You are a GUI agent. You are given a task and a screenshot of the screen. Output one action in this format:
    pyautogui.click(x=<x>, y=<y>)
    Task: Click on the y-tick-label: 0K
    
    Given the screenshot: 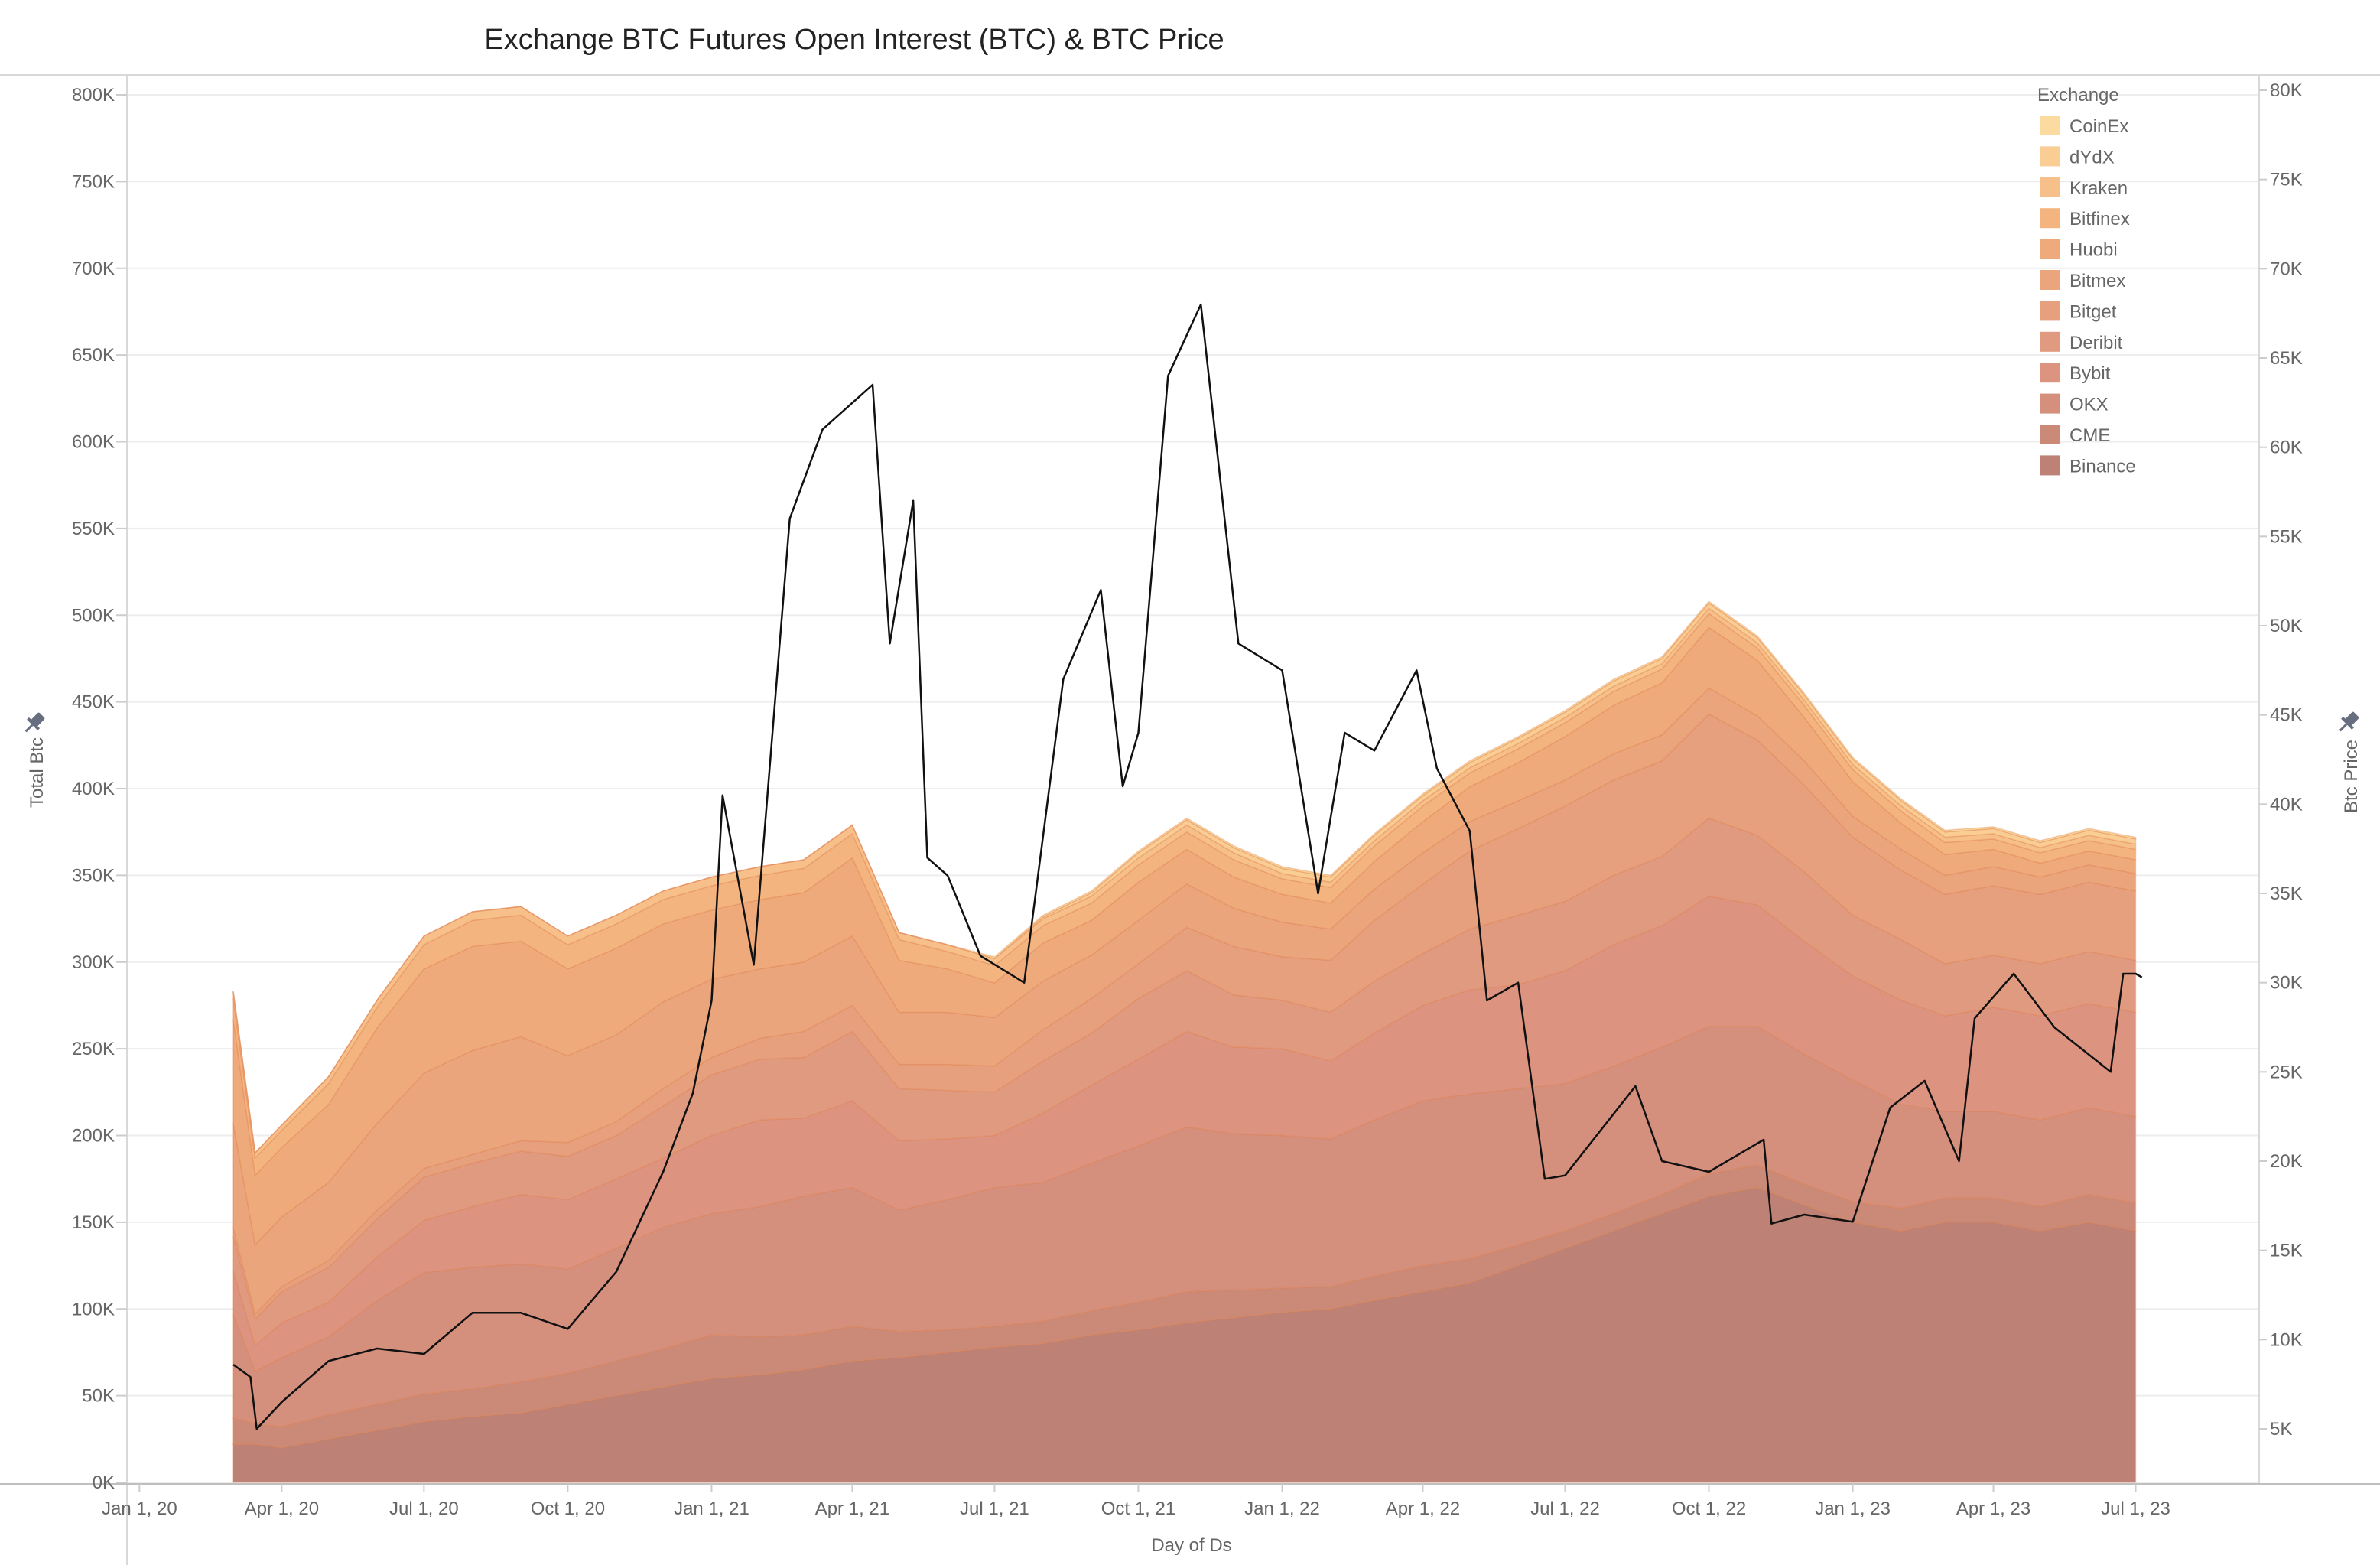 What is the action you would take?
    pyautogui.click(x=104, y=1482)
    